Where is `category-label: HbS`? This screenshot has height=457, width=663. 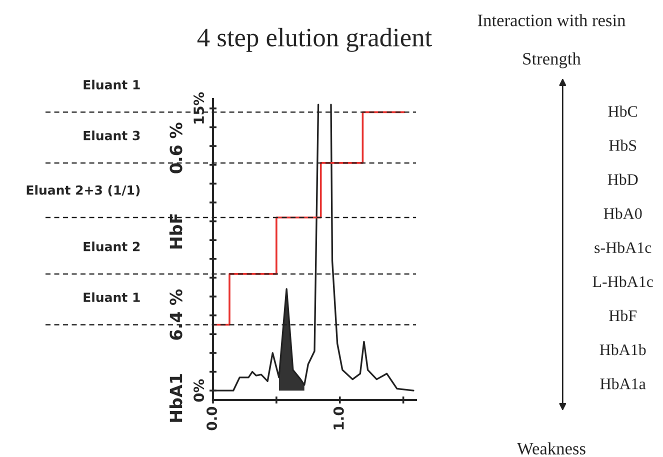 category-label: HbS is located at coordinates (622, 145).